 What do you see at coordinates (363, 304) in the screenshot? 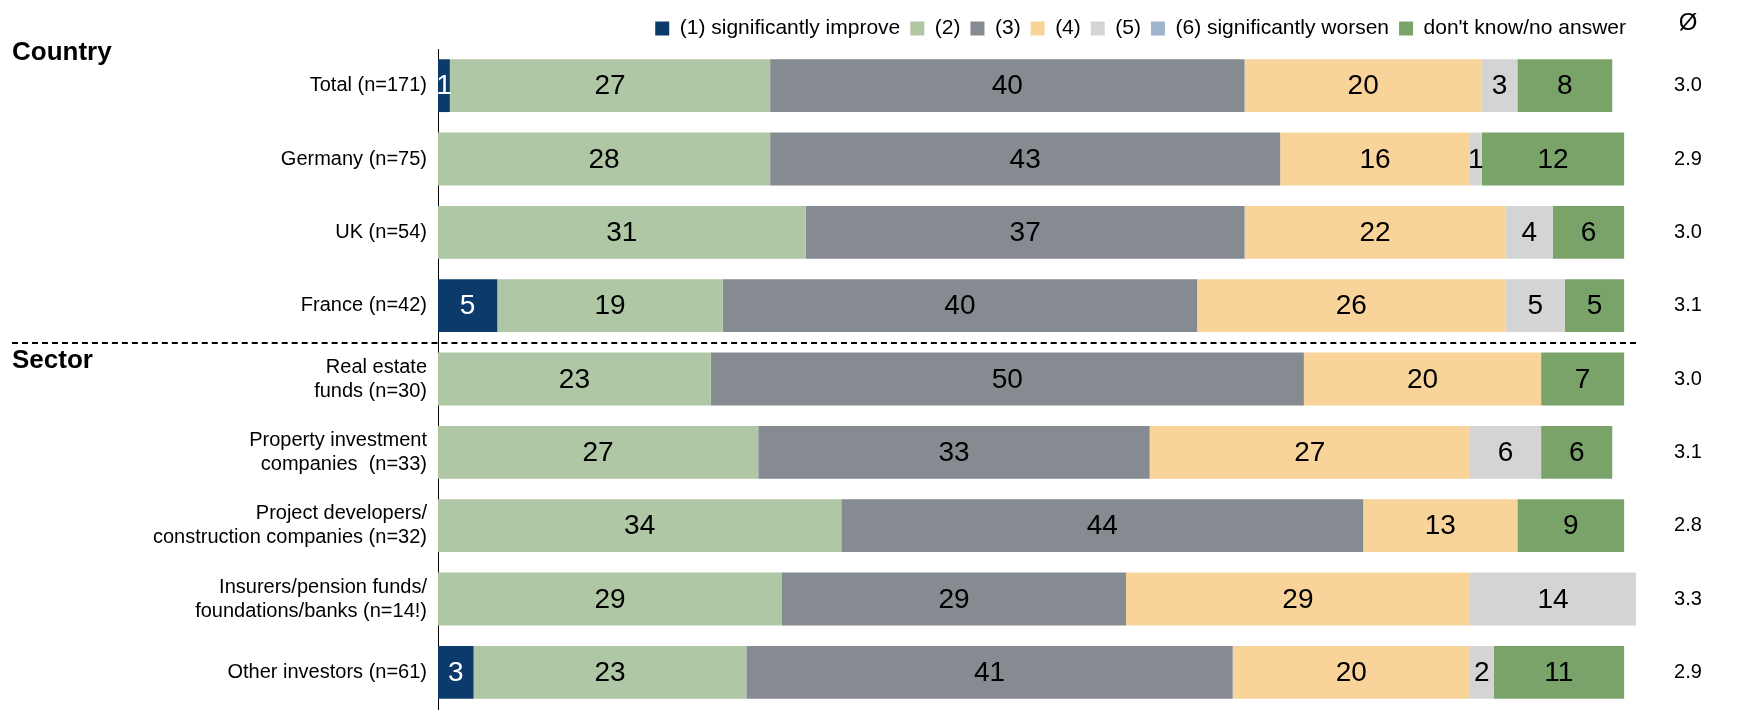
I see `y-tick-label: France (n=42)` at bounding box center [363, 304].